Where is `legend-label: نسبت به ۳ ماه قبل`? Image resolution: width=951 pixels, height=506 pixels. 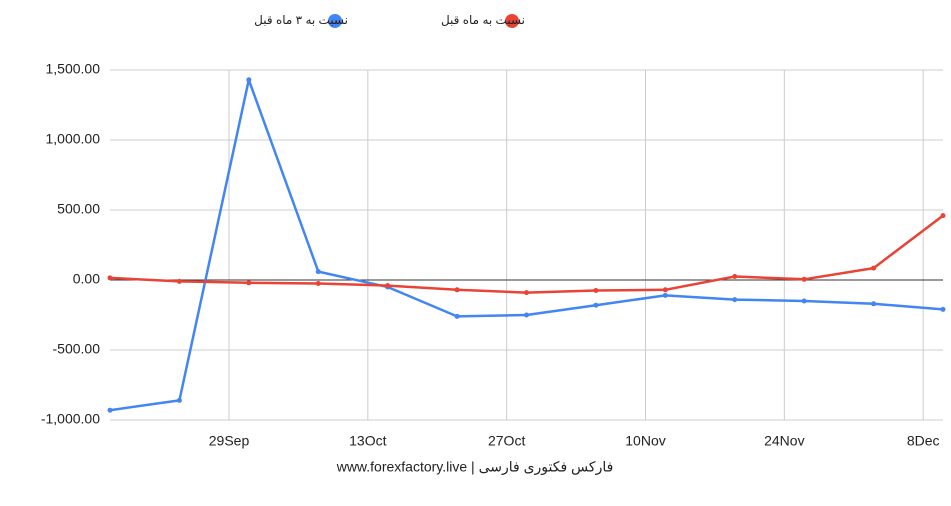 legend-label: نسبت به ۳ ماه قبل is located at coordinates (301, 20).